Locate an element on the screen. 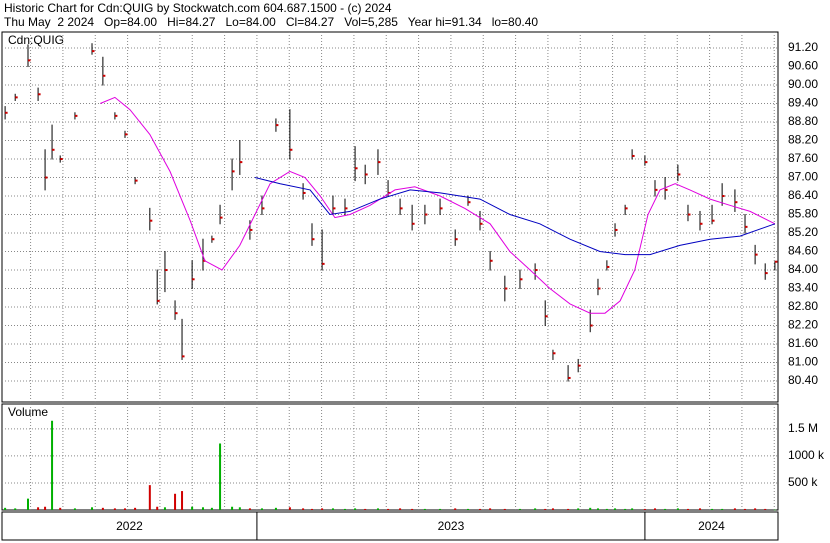 Image resolution: width=830 pixels, height=543 pixels. y-tick-label: 82.20 is located at coordinates (803, 325).